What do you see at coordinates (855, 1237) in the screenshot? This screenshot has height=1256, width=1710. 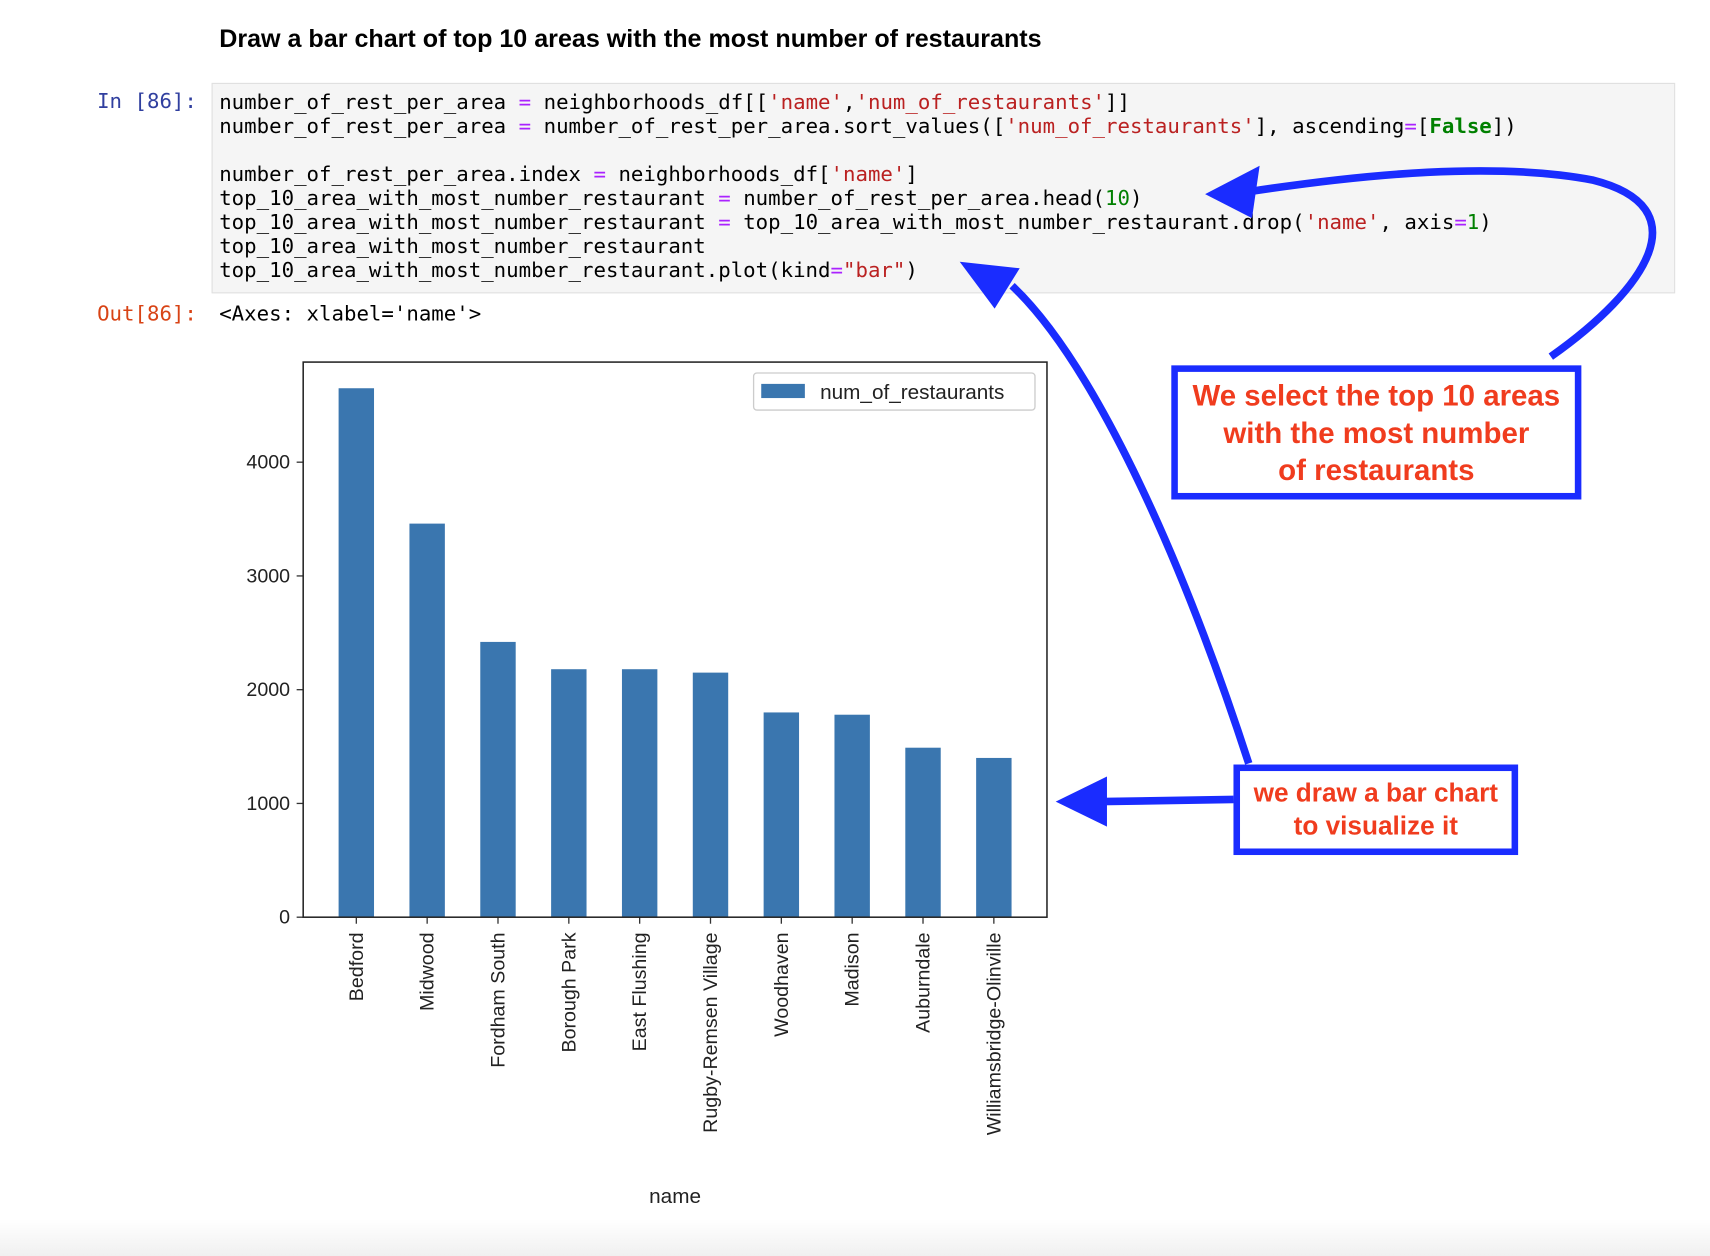 I see `page-bottom-edge` at bounding box center [855, 1237].